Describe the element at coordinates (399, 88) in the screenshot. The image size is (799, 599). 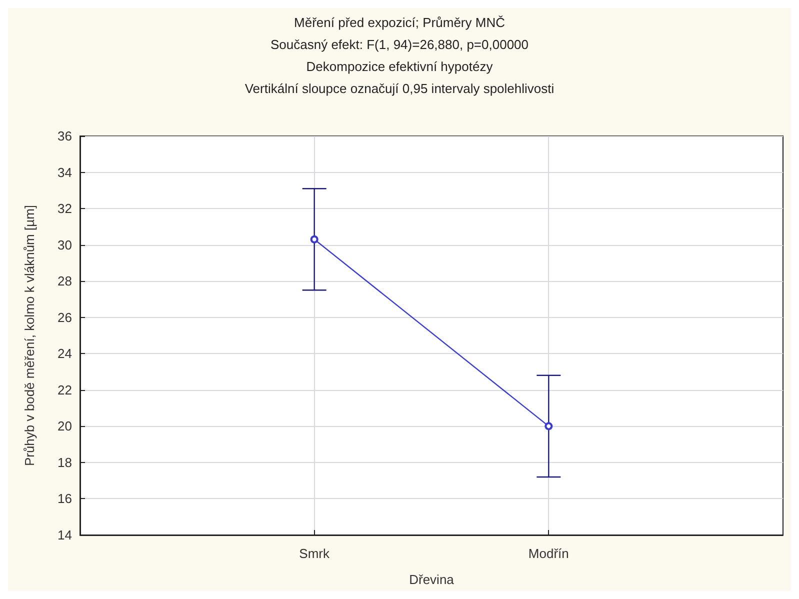
I see `text: Vertikální sloupce označují 0,95 intervaly spolehlivosti` at that location.